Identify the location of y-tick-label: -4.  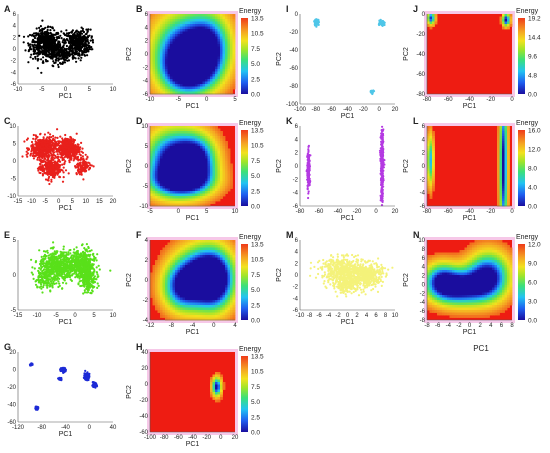
(14, 73).